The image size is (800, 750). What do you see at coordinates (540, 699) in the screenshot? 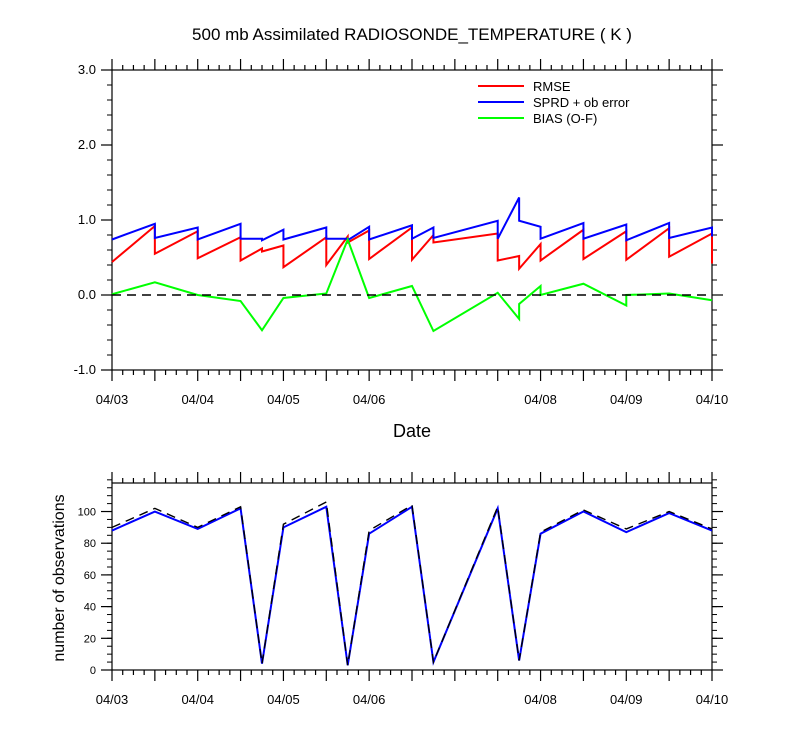
I see `bottom-x-tick-label: 04/08` at bounding box center [540, 699].